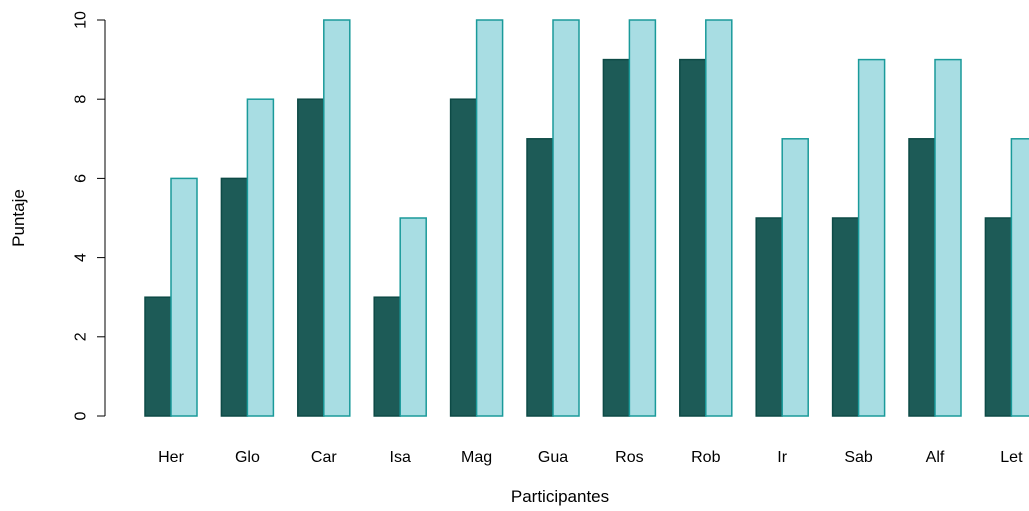 The width and height of the screenshot is (1029, 511). What do you see at coordinates (858, 457) in the screenshot?
I see `x-tick-label: Sab` at bounding box center [858, 457].